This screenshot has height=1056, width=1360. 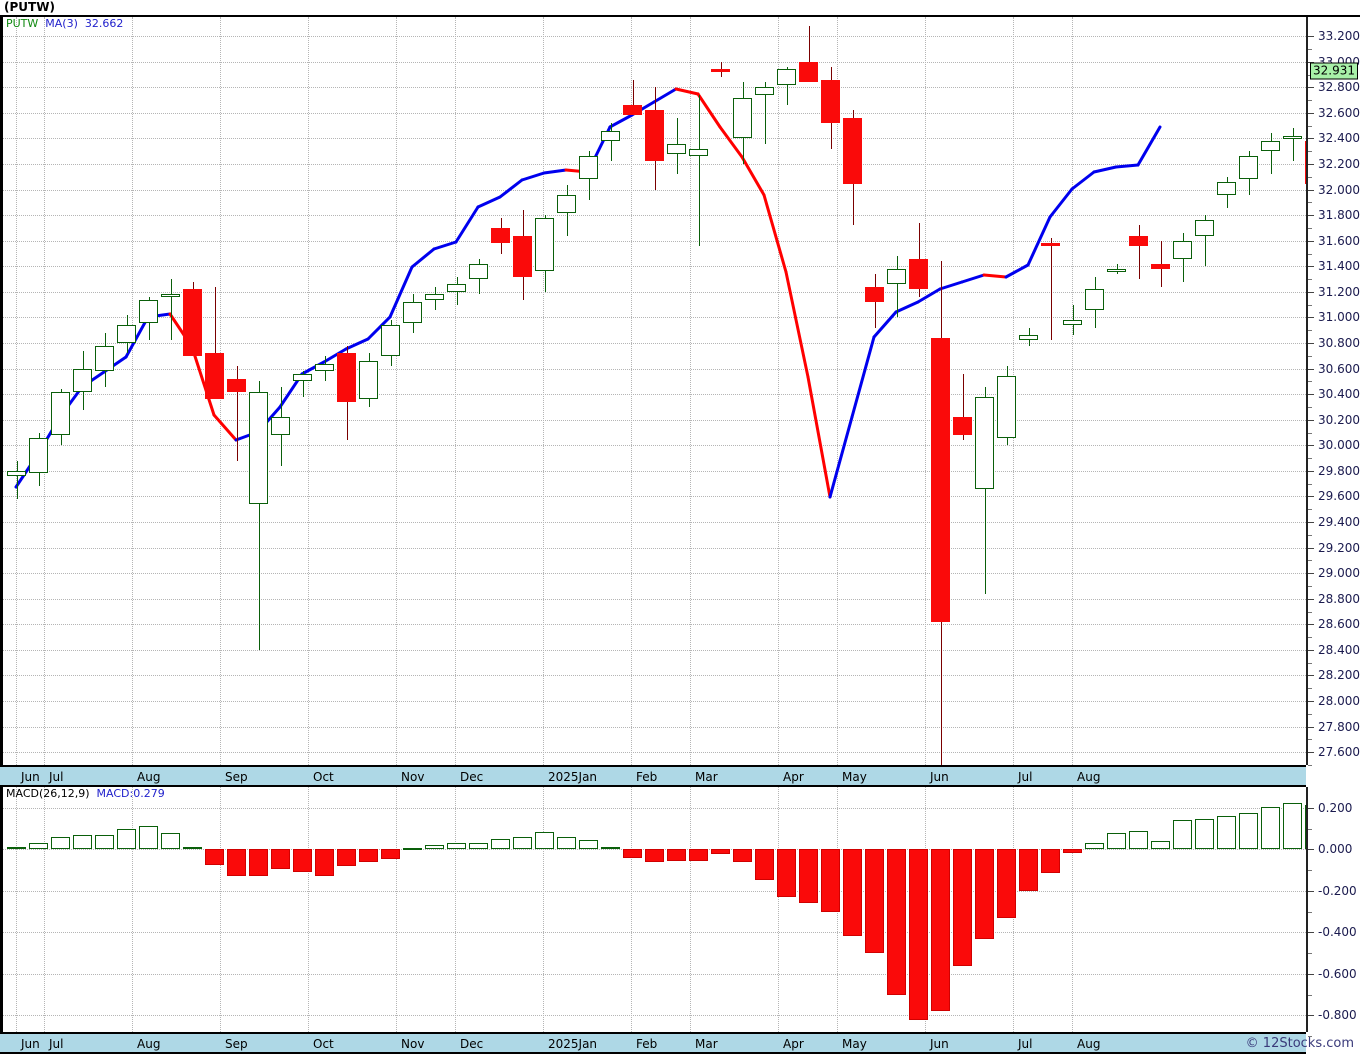 What do you see at coordinates (1335, 849) in the screenshot?
I see `macd-tick-label: 0.000` at bounding box center [1335, 849].